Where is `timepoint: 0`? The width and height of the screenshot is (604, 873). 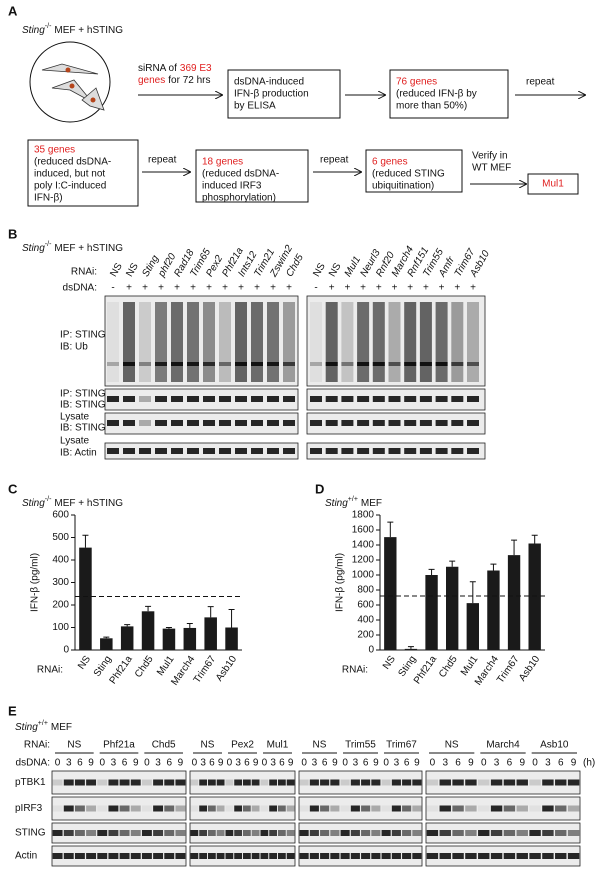
timepoint: 0 is located at coordinates (147, 763).